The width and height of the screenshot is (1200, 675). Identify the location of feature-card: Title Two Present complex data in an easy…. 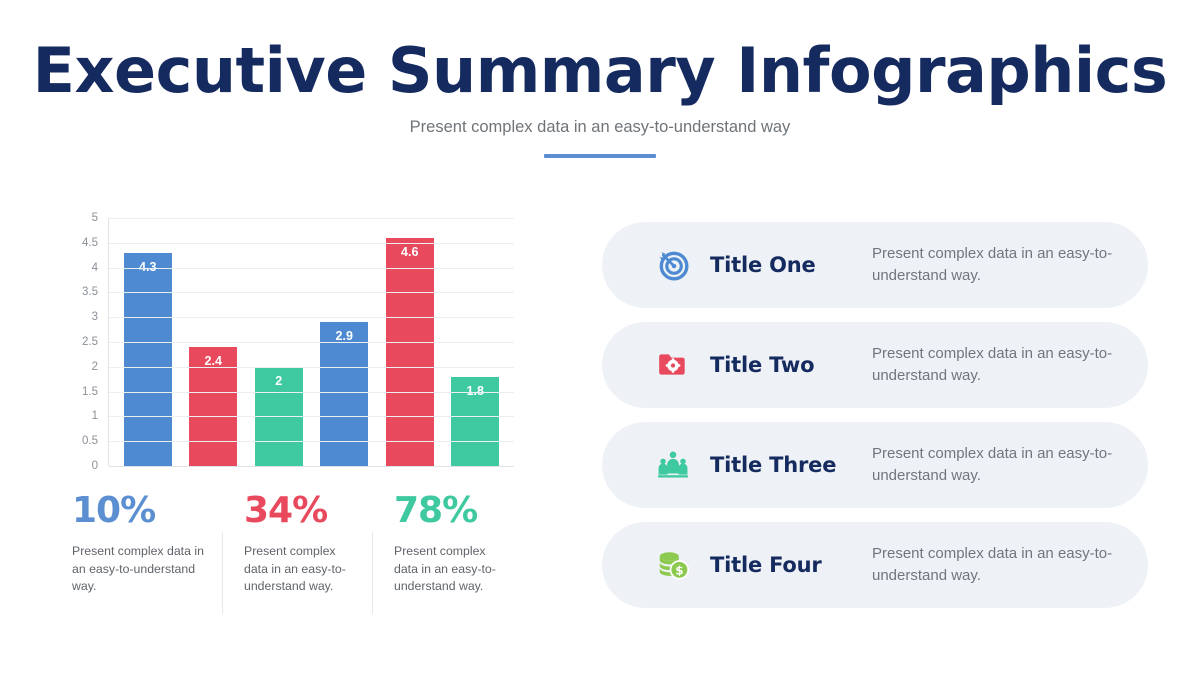
(875, 365).